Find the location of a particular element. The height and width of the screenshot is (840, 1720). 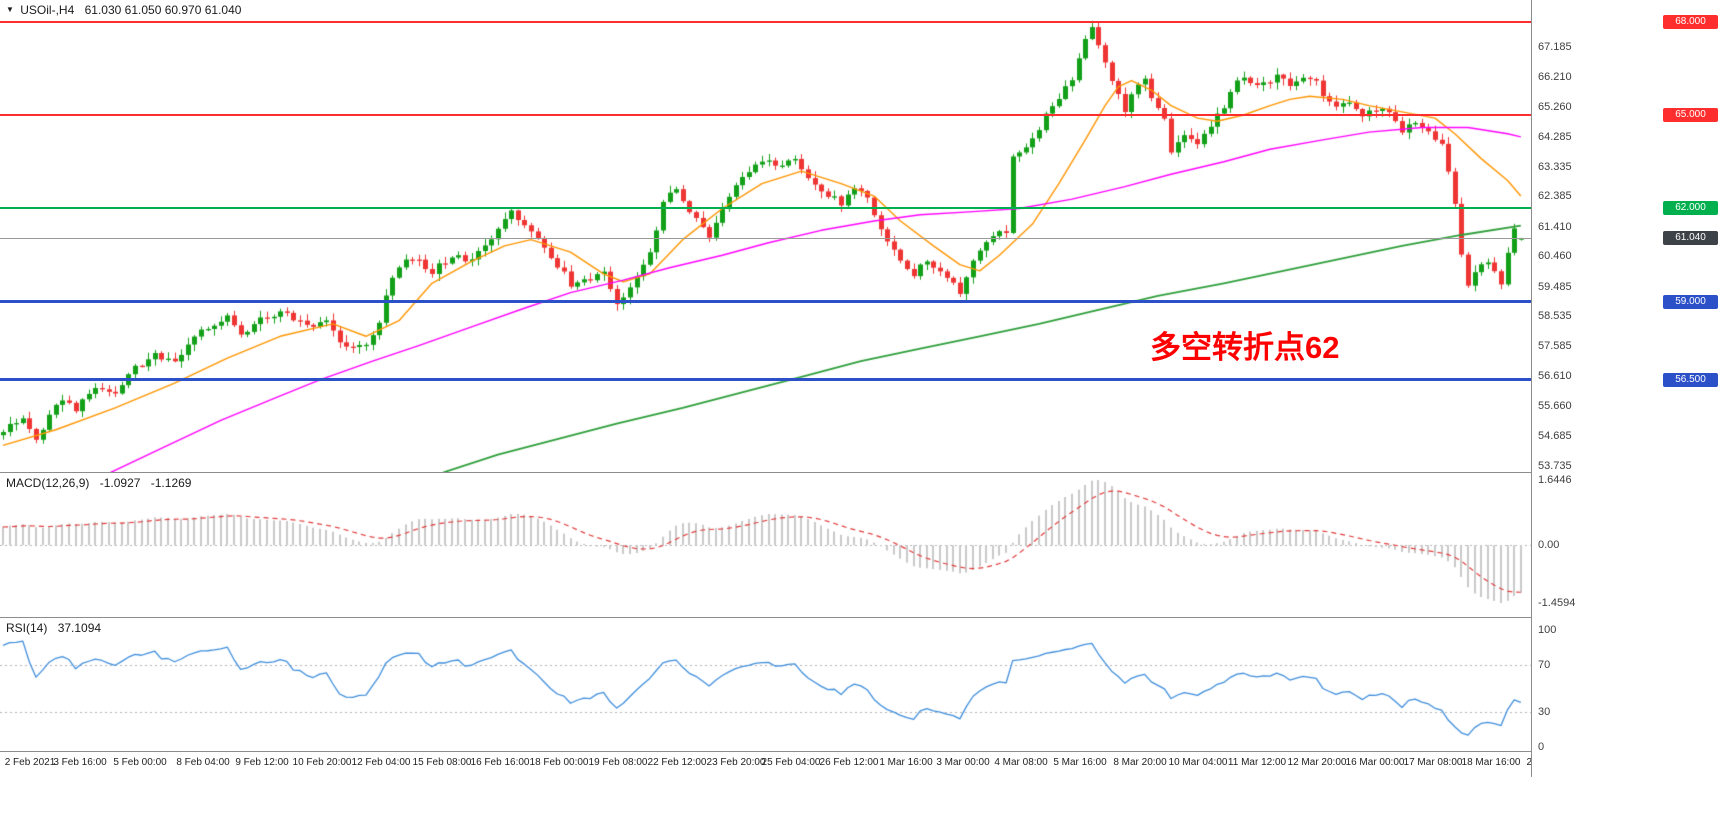

rsi-value: 37.1094 is located at coordinates (79, 628).